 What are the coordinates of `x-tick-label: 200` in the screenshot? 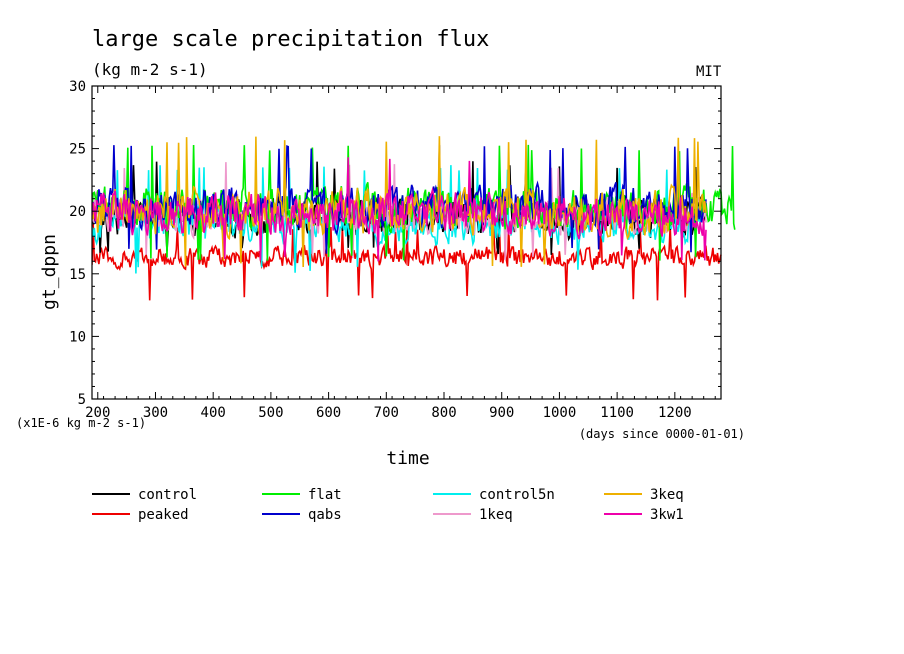 It's located at (97, 413).